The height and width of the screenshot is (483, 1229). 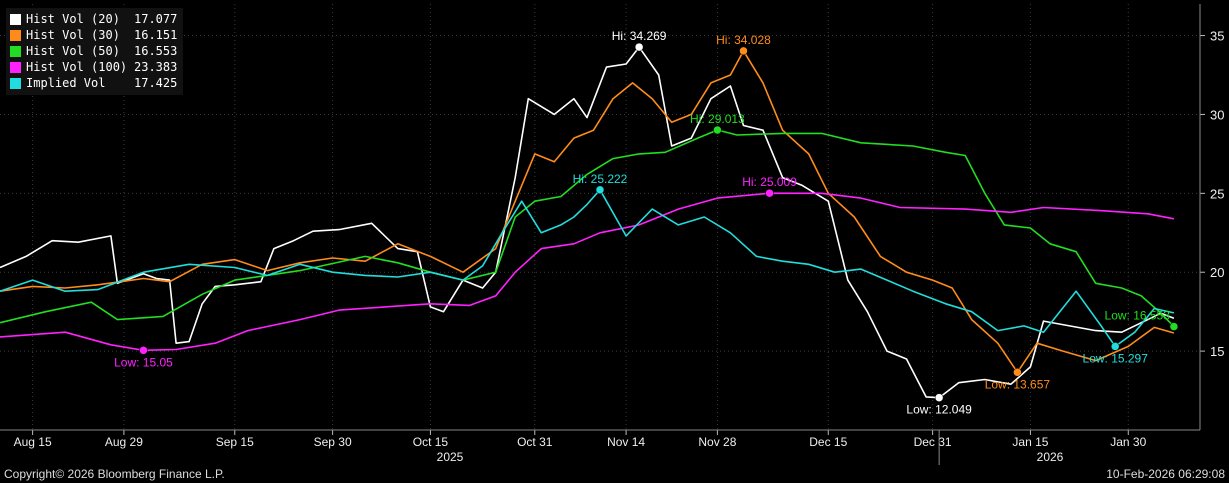 What do you see at coordinates (1018, 384) in the screenshot?
I see `extreme-label: Low: 13.657` at bounding box center [1018, 384].